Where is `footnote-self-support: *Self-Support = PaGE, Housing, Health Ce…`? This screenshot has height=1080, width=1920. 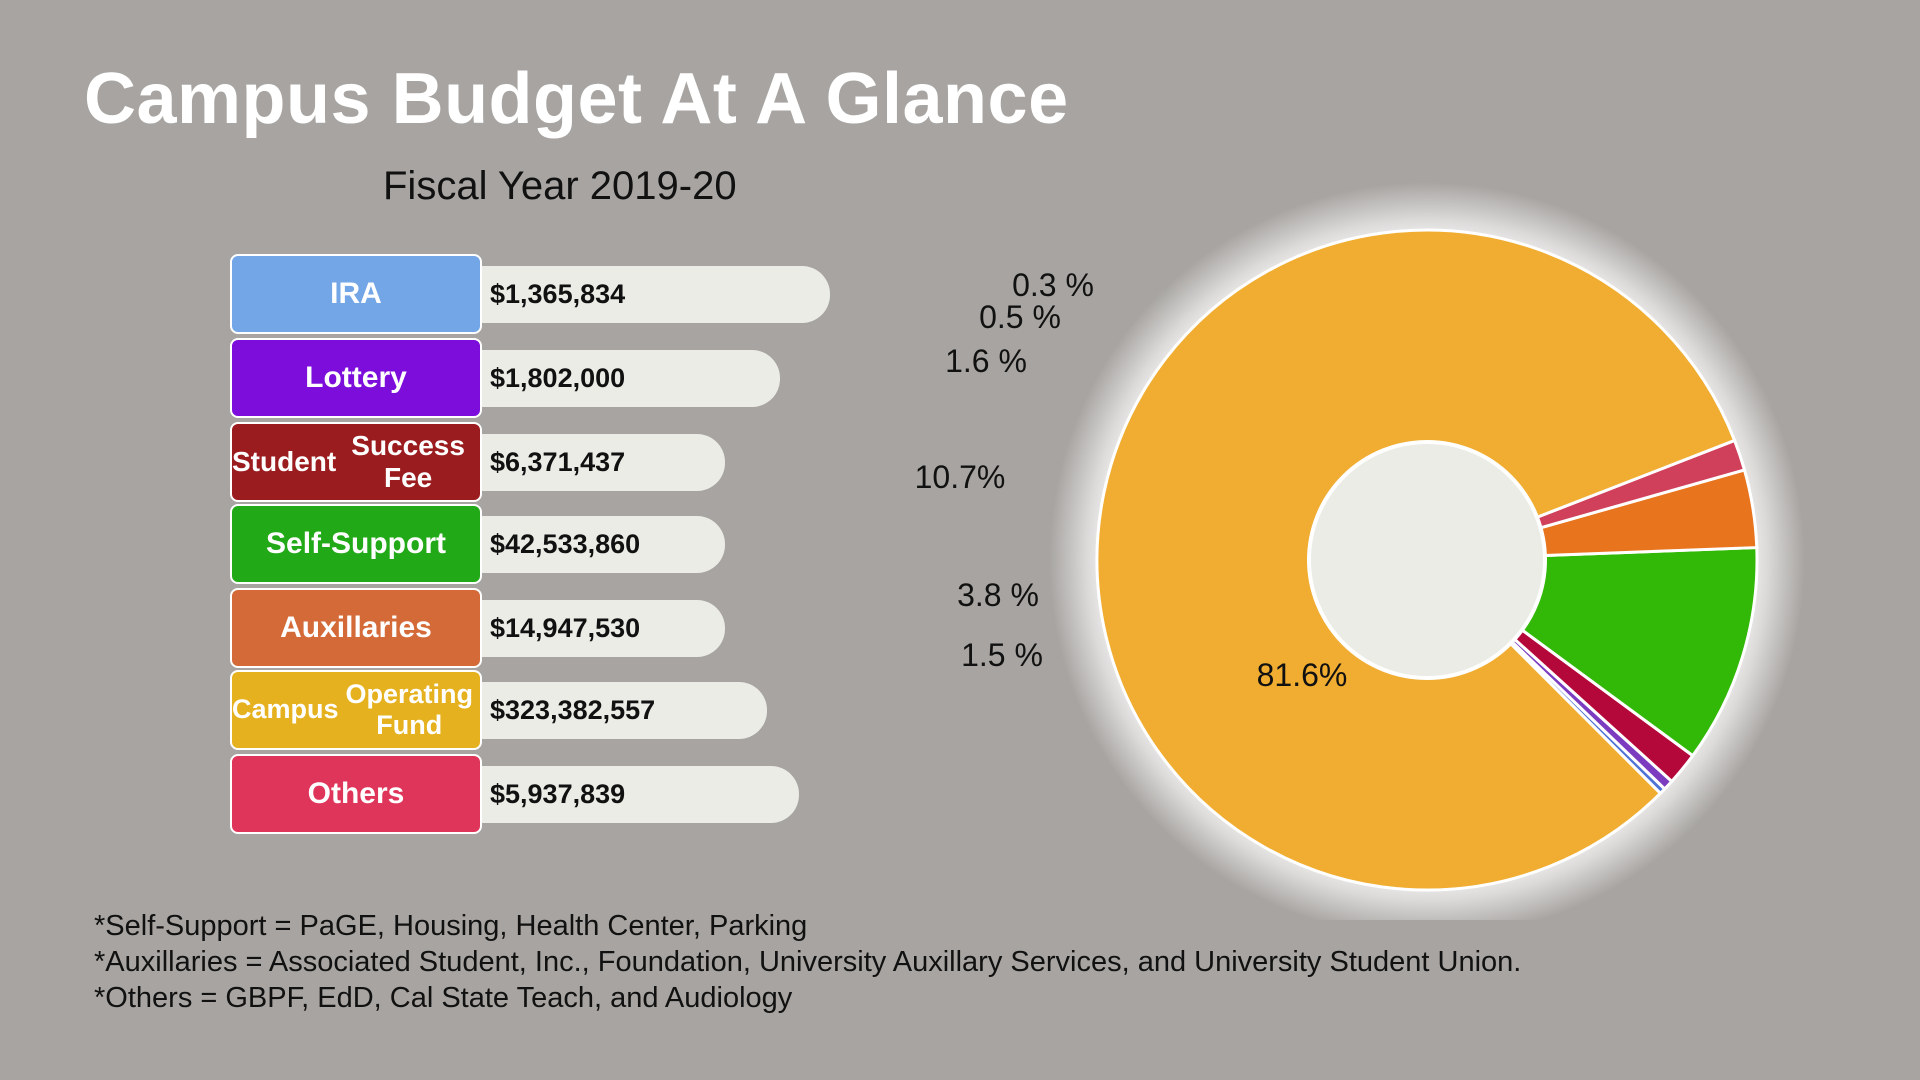
footnote-self-support: *Self-Support = PaGE, Housing, Health Ce… is located at coordinates (451, 926).